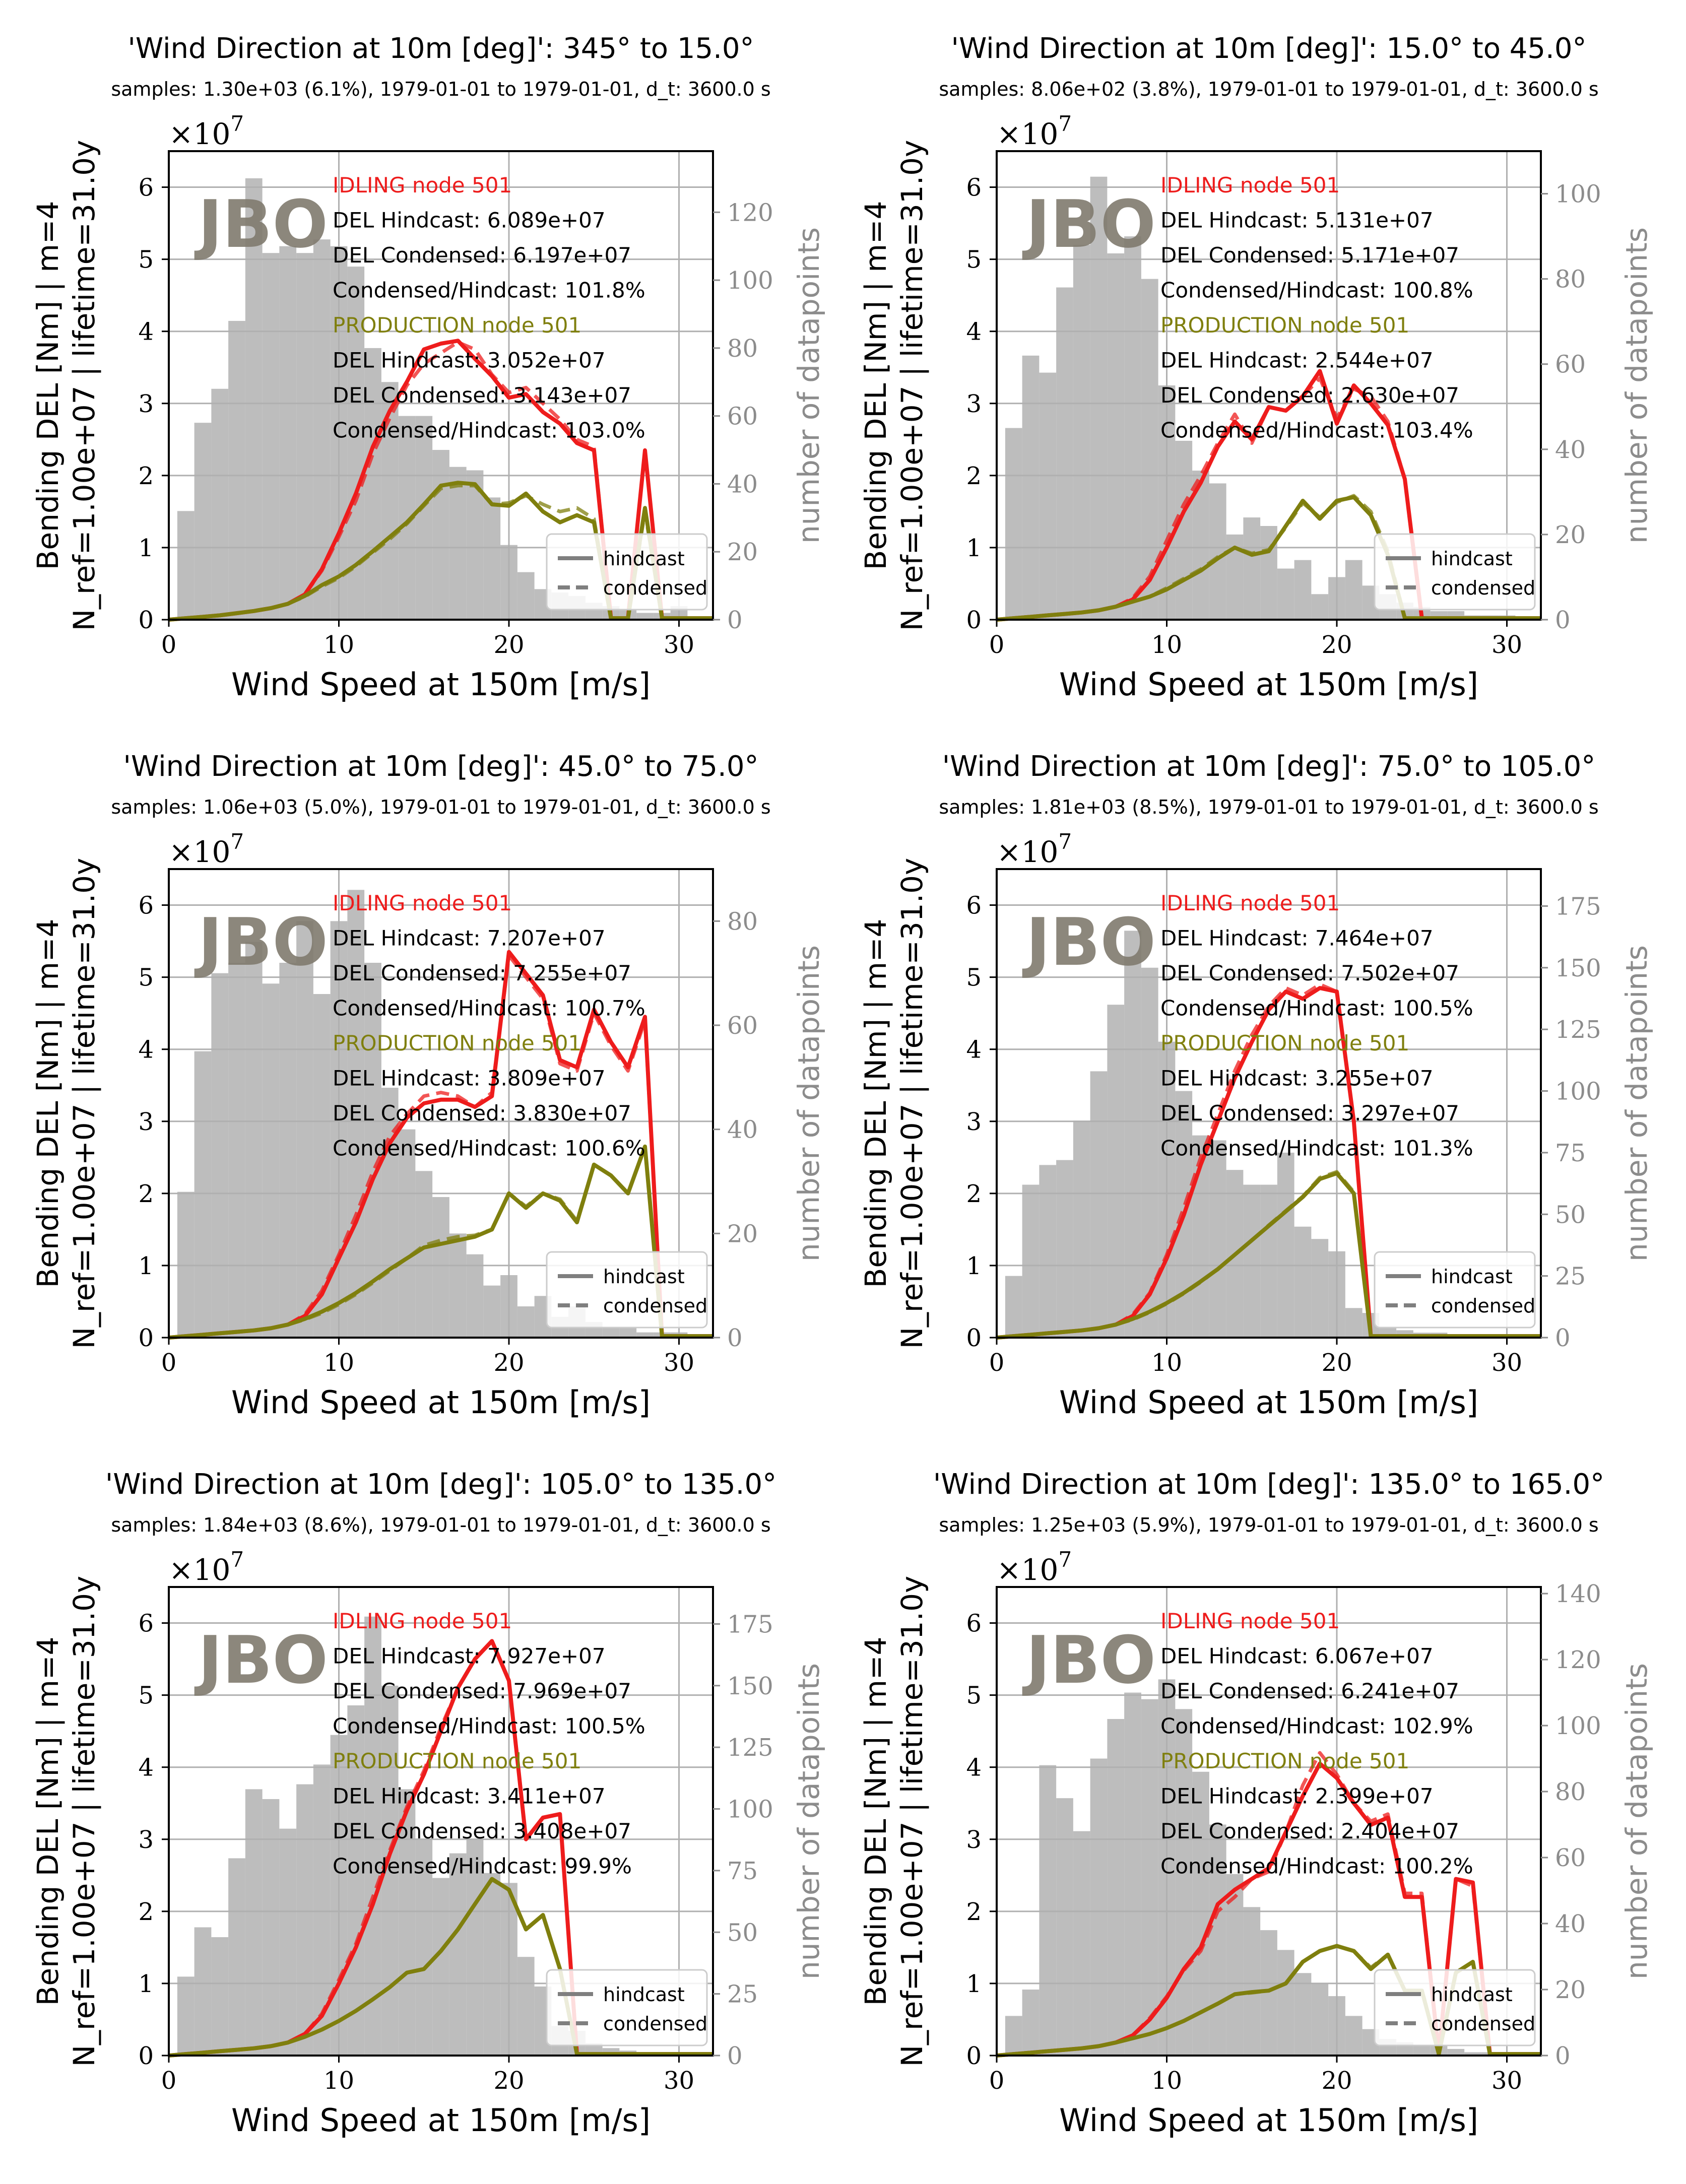 Image resolution: width=1686 pixels, height=2184 pixels. I want to click on idling-ratio: Condensed/Hindcast: 100.7%, so click(489, 1008).